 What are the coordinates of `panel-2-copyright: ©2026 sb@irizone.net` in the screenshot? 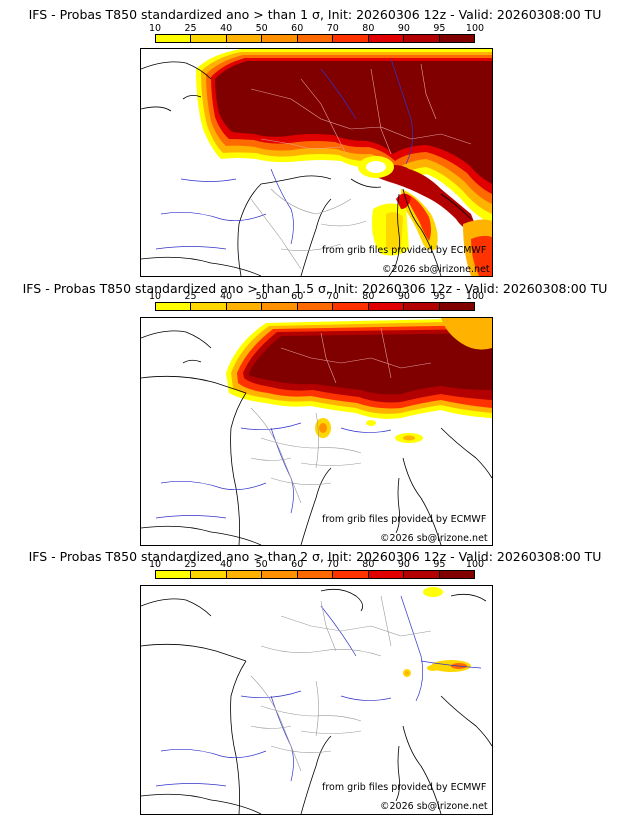 It's located at (434, 538).